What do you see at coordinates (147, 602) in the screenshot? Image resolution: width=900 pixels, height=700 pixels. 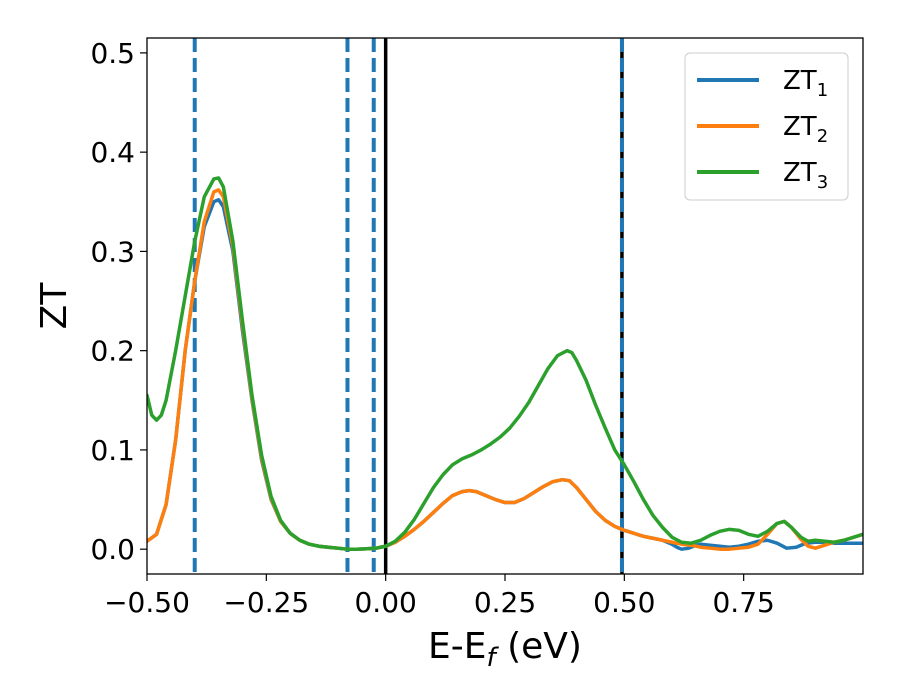 I see `x-tick-label: −0.50` at bounding box center [147, 602].